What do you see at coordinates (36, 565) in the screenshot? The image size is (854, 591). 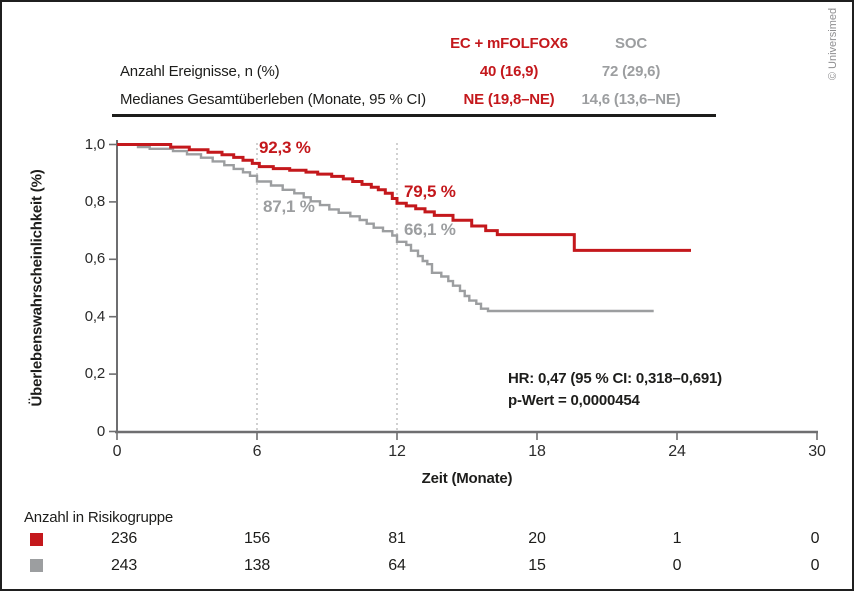 I see `legend-swatch-soc` at bounding box center [36, 565].